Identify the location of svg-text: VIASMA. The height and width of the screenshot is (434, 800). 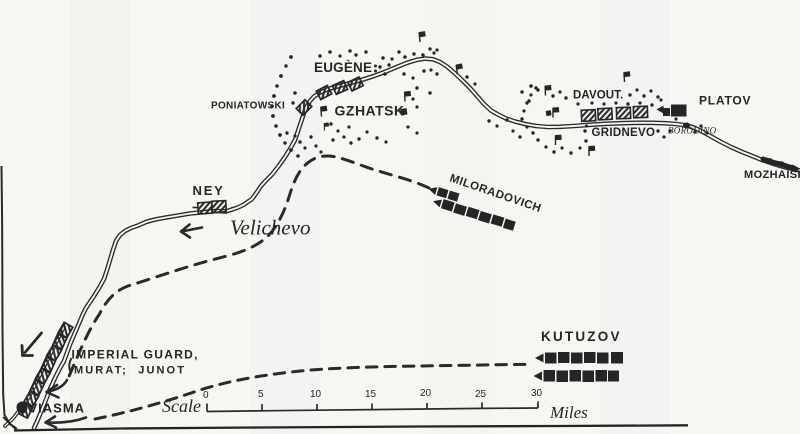
(57, 408).